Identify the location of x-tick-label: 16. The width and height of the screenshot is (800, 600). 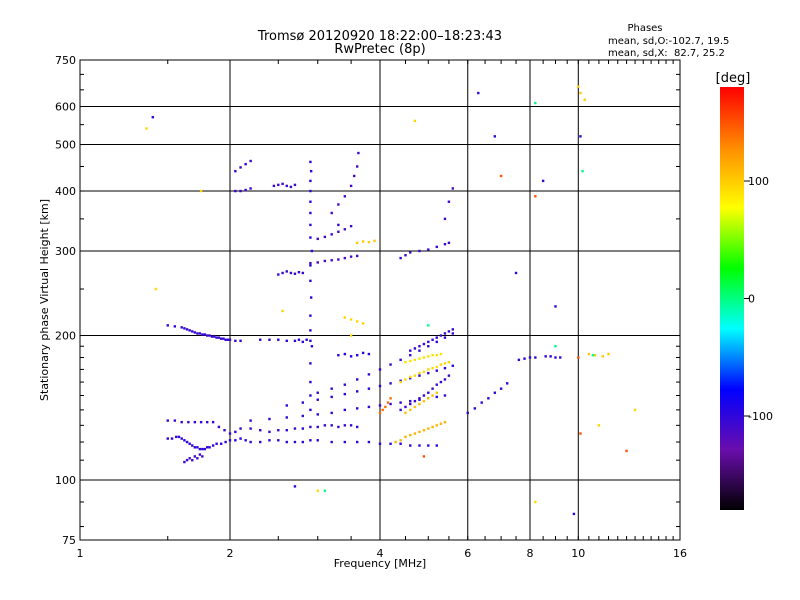
(680, 553).